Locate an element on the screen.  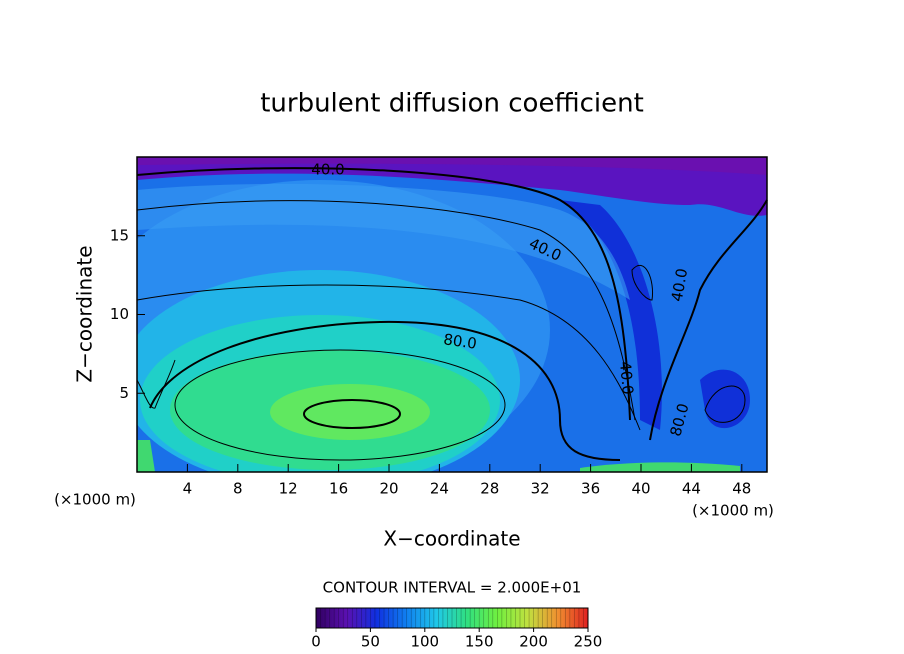
x-tick-label: 32 is located at coordinates (540, 489).